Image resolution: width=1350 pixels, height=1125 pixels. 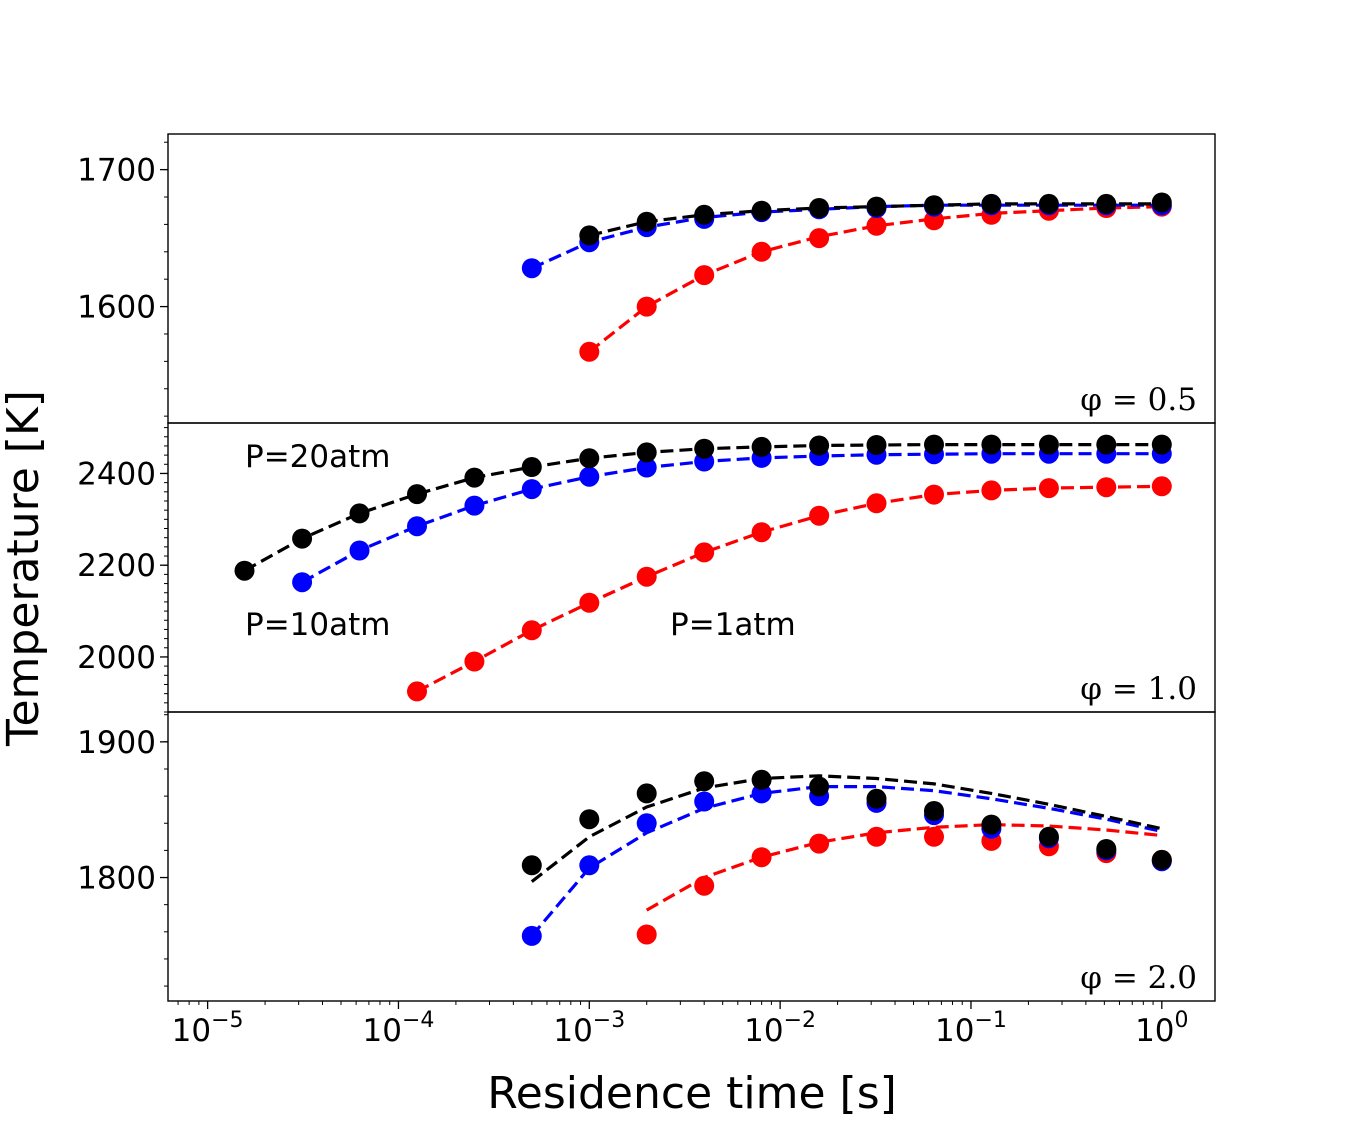 I want to click on x-tick-label: 10⁰, so click(x=1161, y=1028).